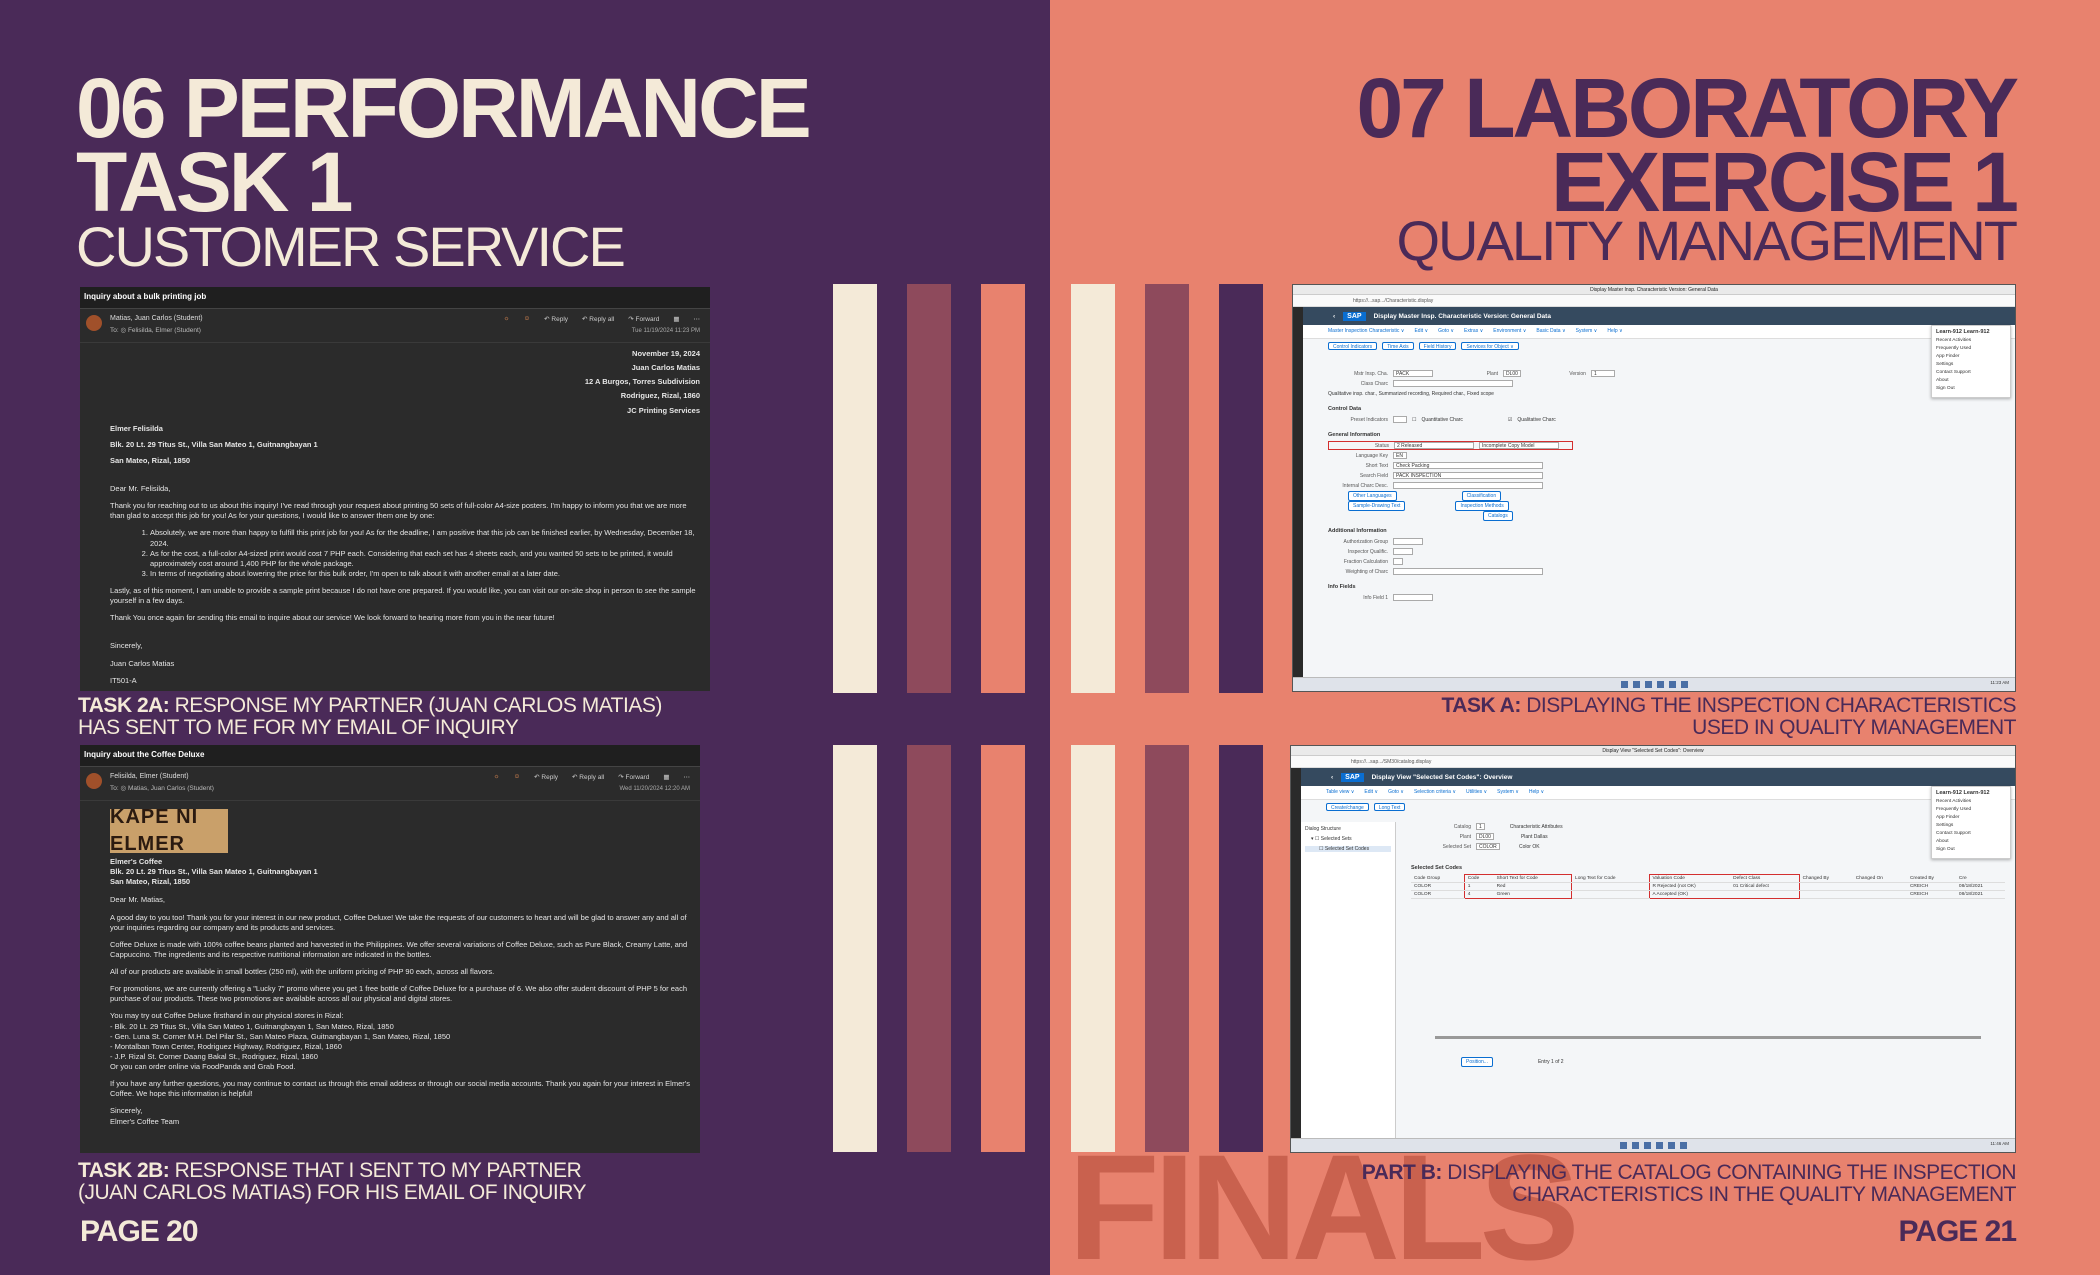 This screenshot has width=2100, height=1275. What do you see at coordinates (1354, 316) in the screenshot?
I see `sap-logo: SAP` at bounding box center [1354, 316].